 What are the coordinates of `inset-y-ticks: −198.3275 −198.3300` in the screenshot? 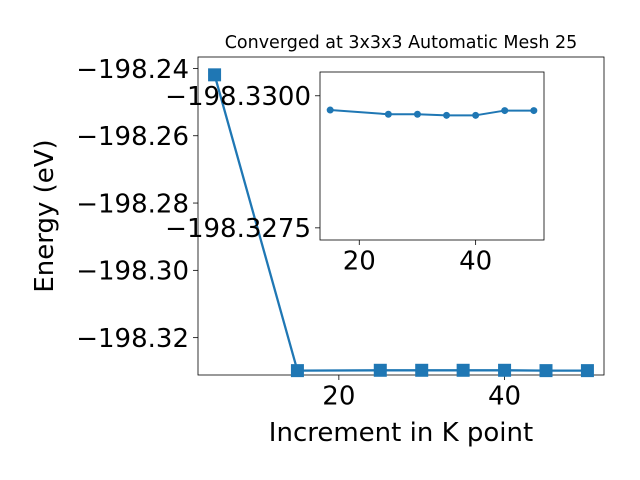 It's located at (242, 163).